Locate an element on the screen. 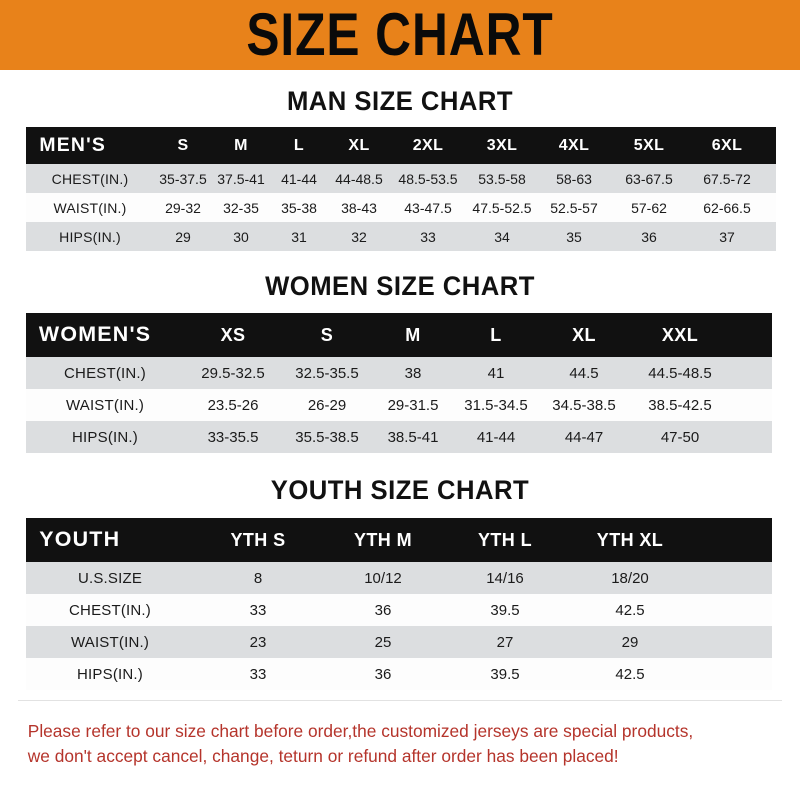 The image size is (800, 800). table-row: CHEST(IN.) 33 36 39.5 42.5 is located at coordinates (399, 610).